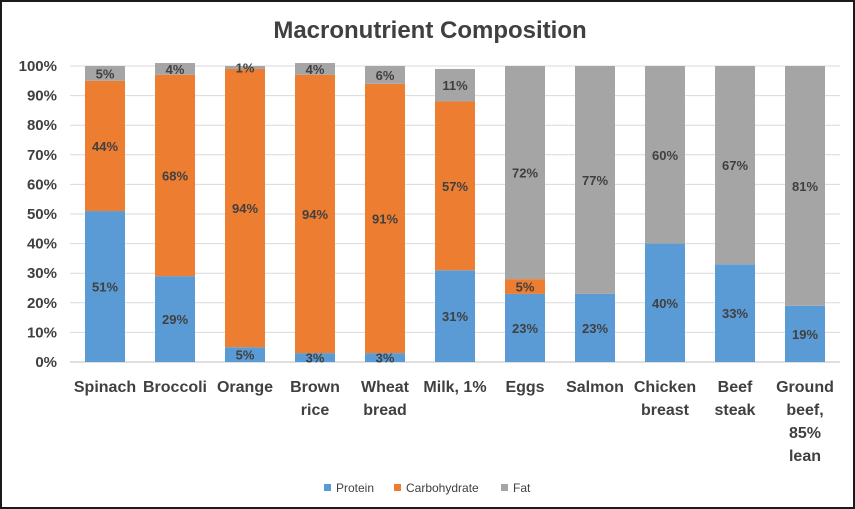  What do you see at coordinates (665, 410) in the screenshot?
I see `x-category-label: breast` at bounding box center [665, 410].